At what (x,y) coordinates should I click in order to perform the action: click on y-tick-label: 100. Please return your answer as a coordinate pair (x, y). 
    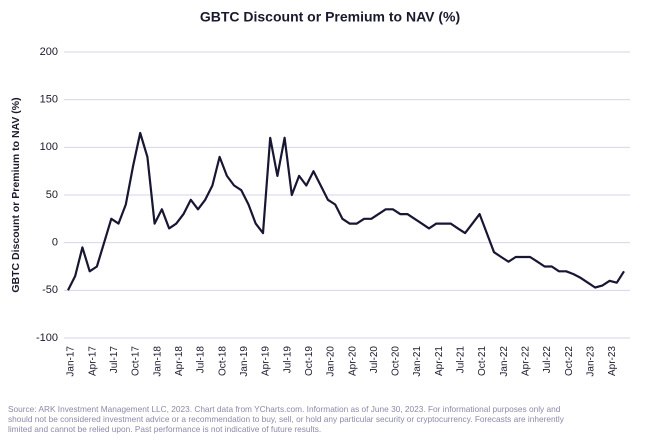
    Looking at the image, I should click on (49, 147).